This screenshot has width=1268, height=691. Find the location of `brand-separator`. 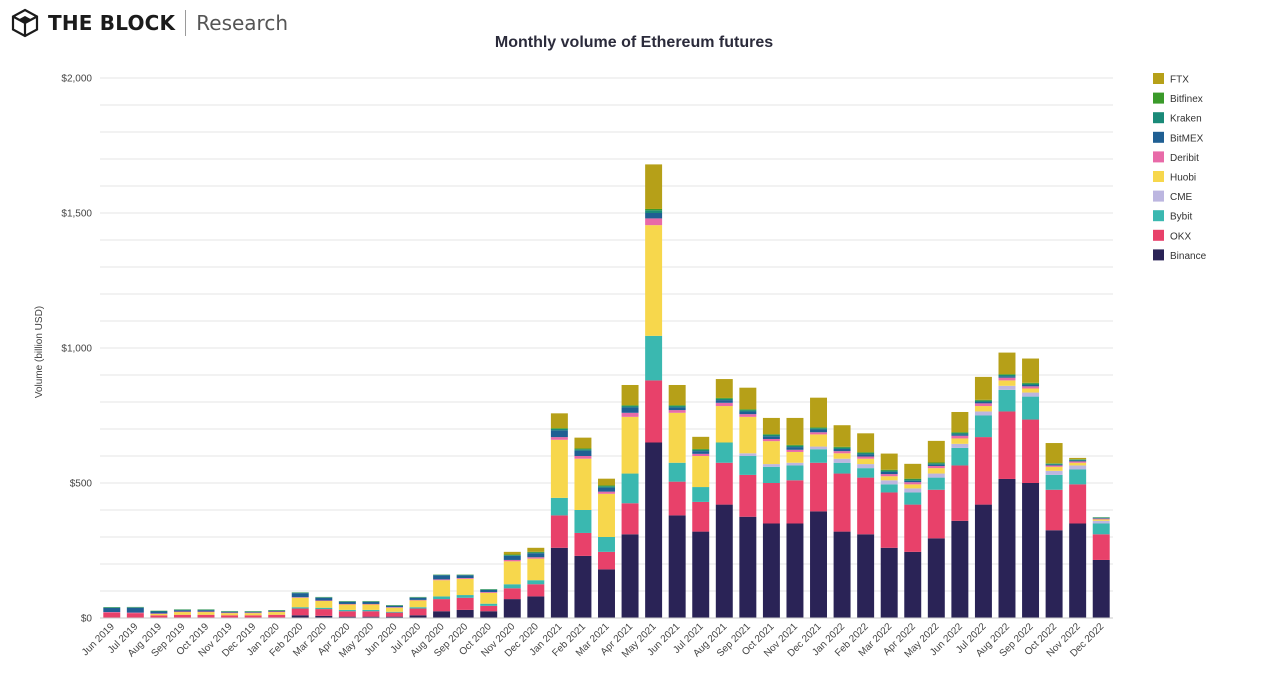

brand-separator is located at coordinates (186, 23).